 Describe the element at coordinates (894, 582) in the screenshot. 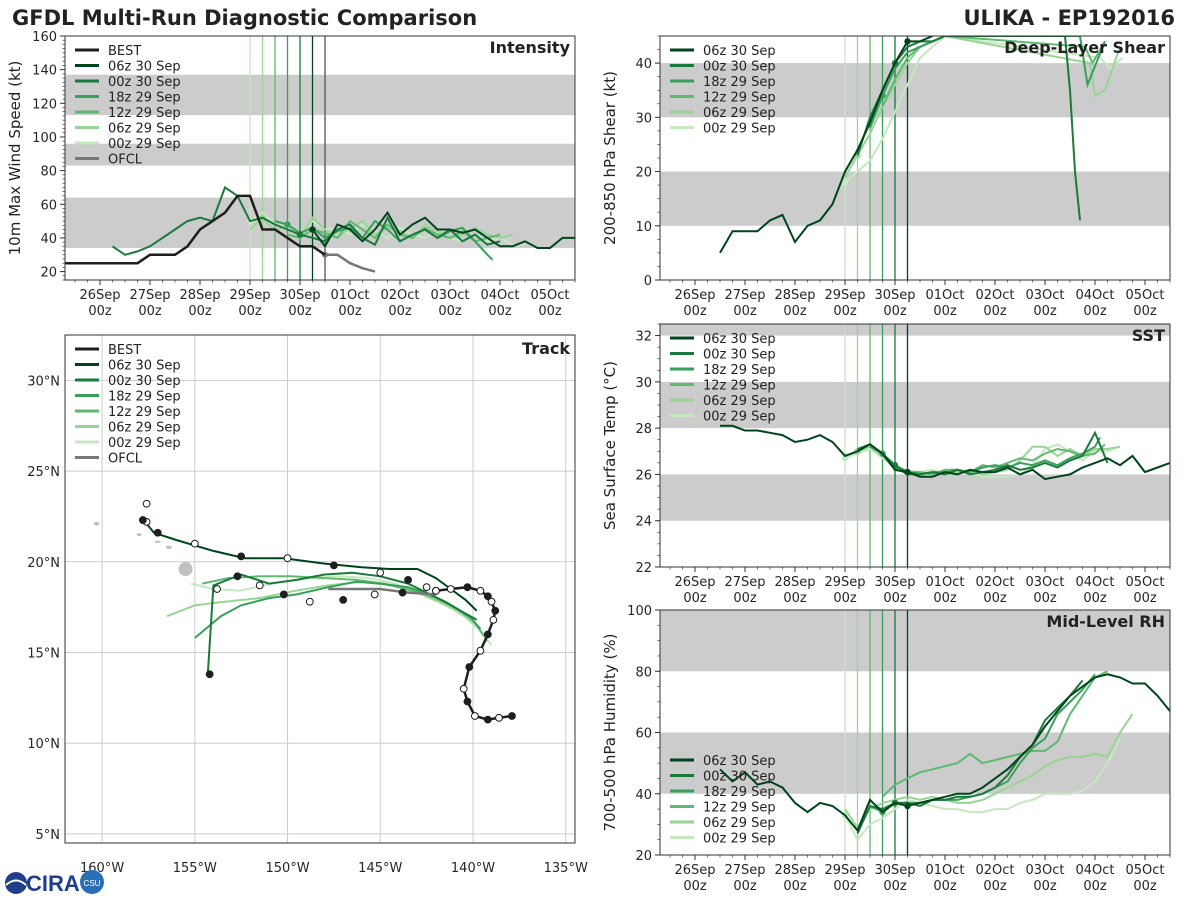

I see `sst-x-tick-label: 30Sep` at that location.